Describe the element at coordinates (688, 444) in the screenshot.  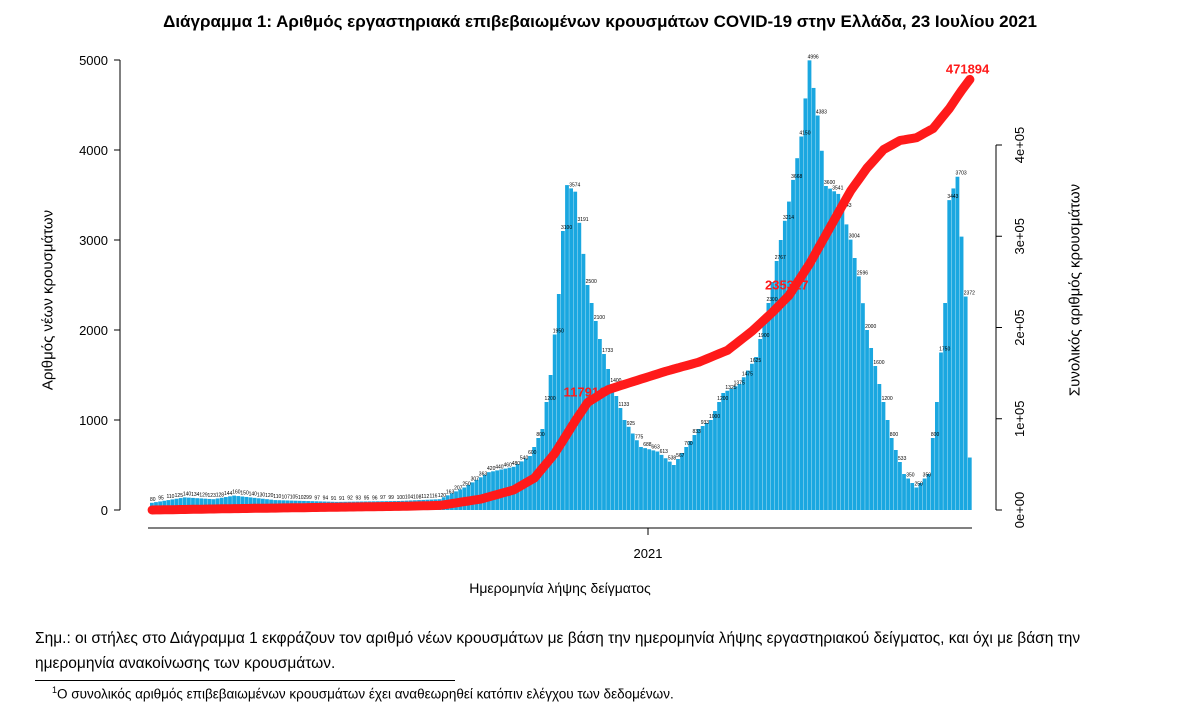
I see `bar-value-label: 700` at that location.